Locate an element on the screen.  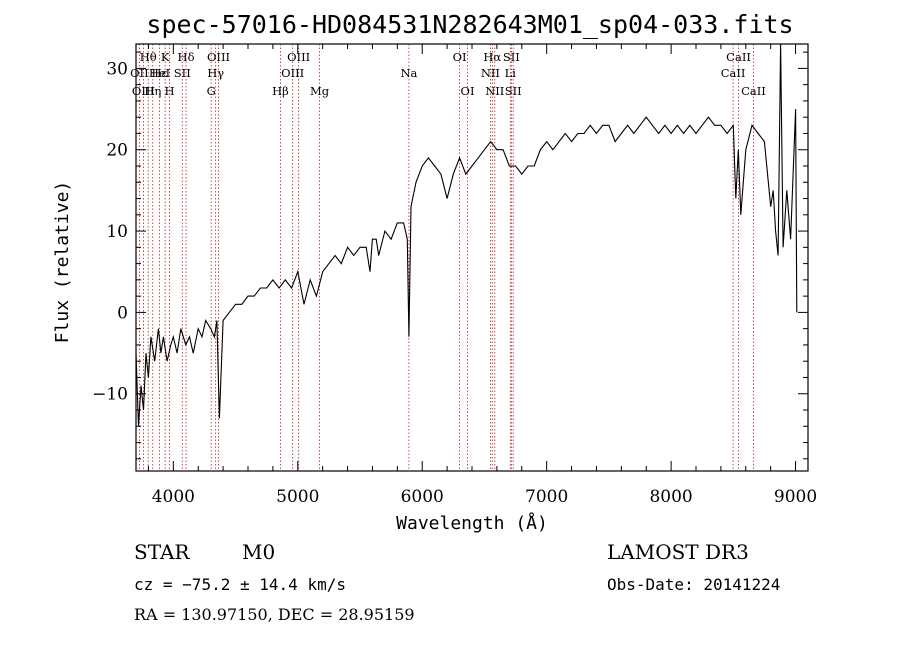
spectral-line-label: OII is located at coordinates (139, 73).